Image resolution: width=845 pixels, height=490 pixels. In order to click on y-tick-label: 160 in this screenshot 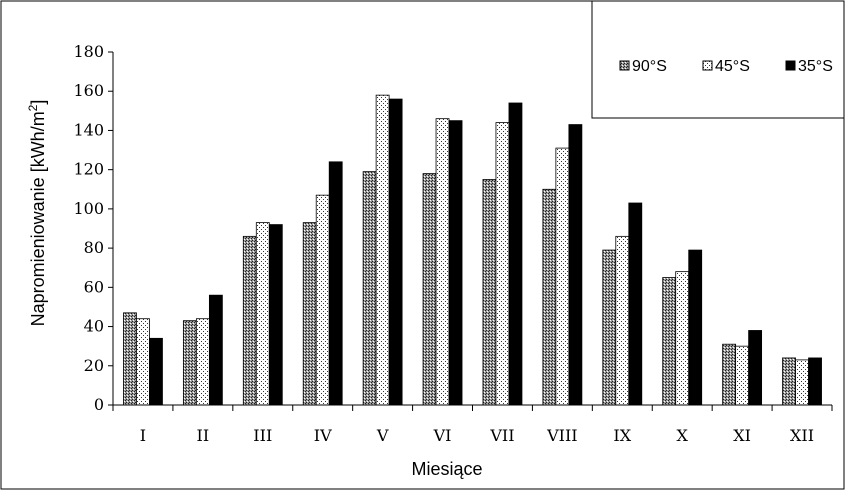, I will do `click(88, 90)`.